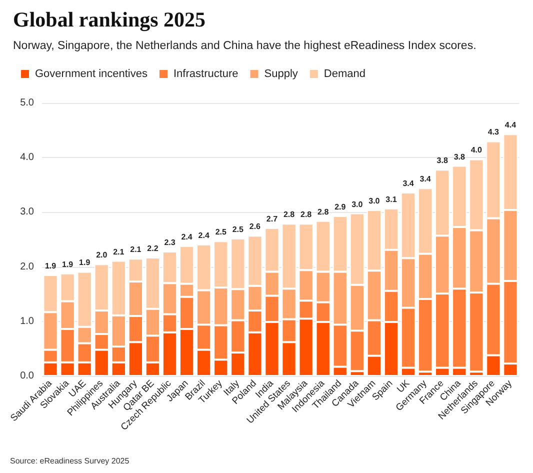  I want to click on y-tick-label: 0.0, so click(27, 376).